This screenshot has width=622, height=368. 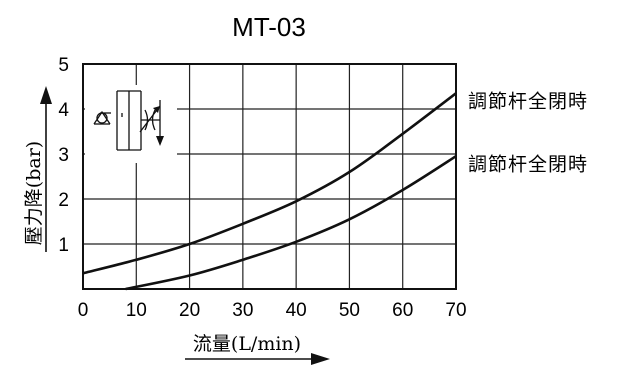 What do you see at coordinates (272, 310) in the screenshot?
I see `x-tick-labels: 0 10 20 30 40 50 60 70` at bounding box center [272, 310].